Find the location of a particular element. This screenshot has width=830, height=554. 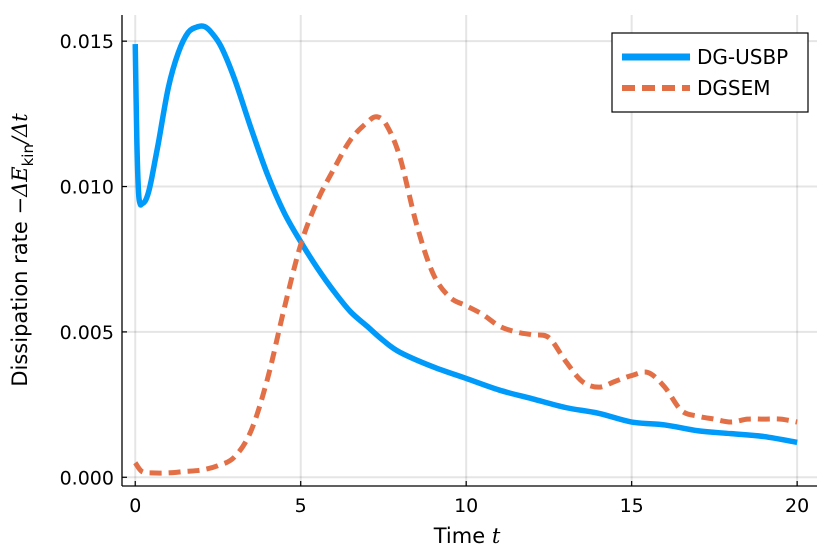

x-axis-label: Time t is located at coordinates (467, 536).